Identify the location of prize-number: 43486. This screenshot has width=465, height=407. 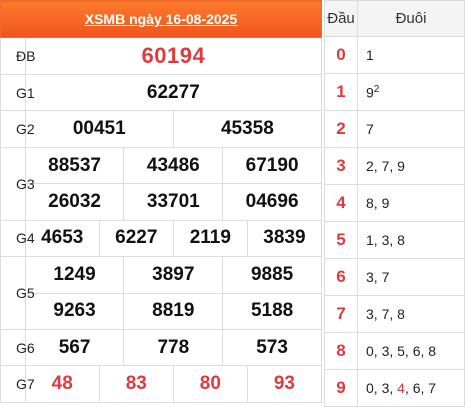
(173, 165).